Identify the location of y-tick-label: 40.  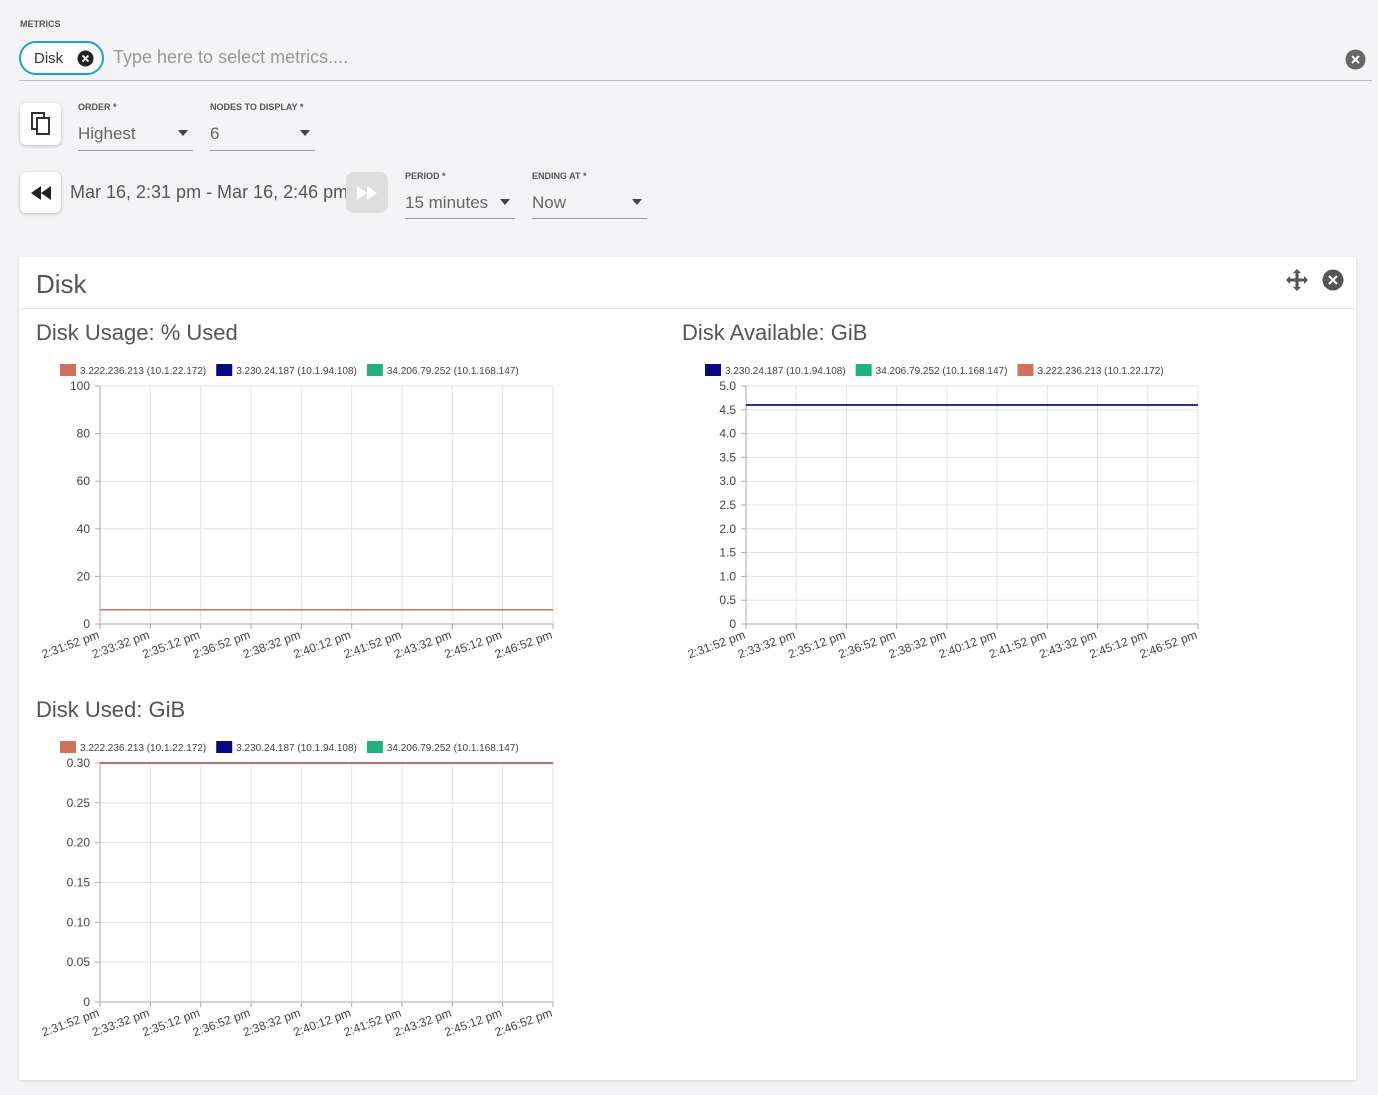
(84, 529).